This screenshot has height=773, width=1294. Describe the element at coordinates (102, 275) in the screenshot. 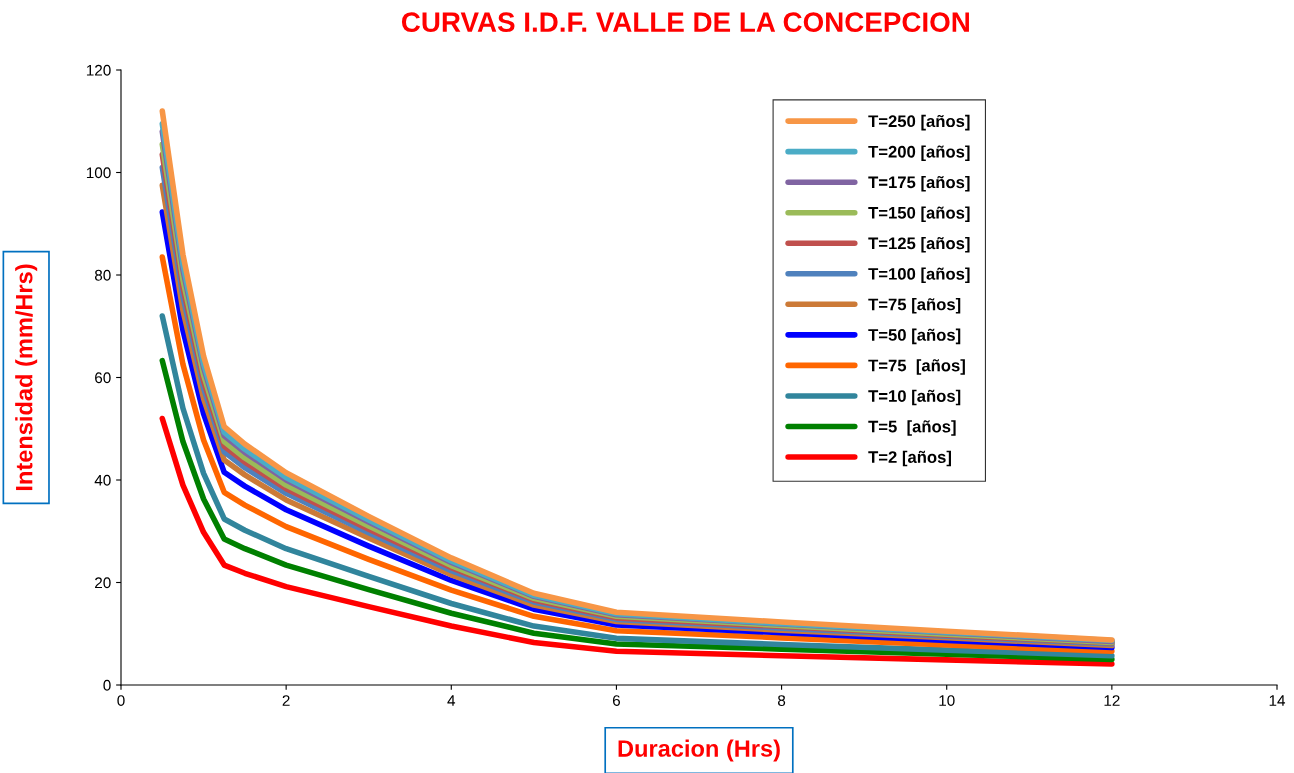

I see `y-tick-label: 80` at that location.